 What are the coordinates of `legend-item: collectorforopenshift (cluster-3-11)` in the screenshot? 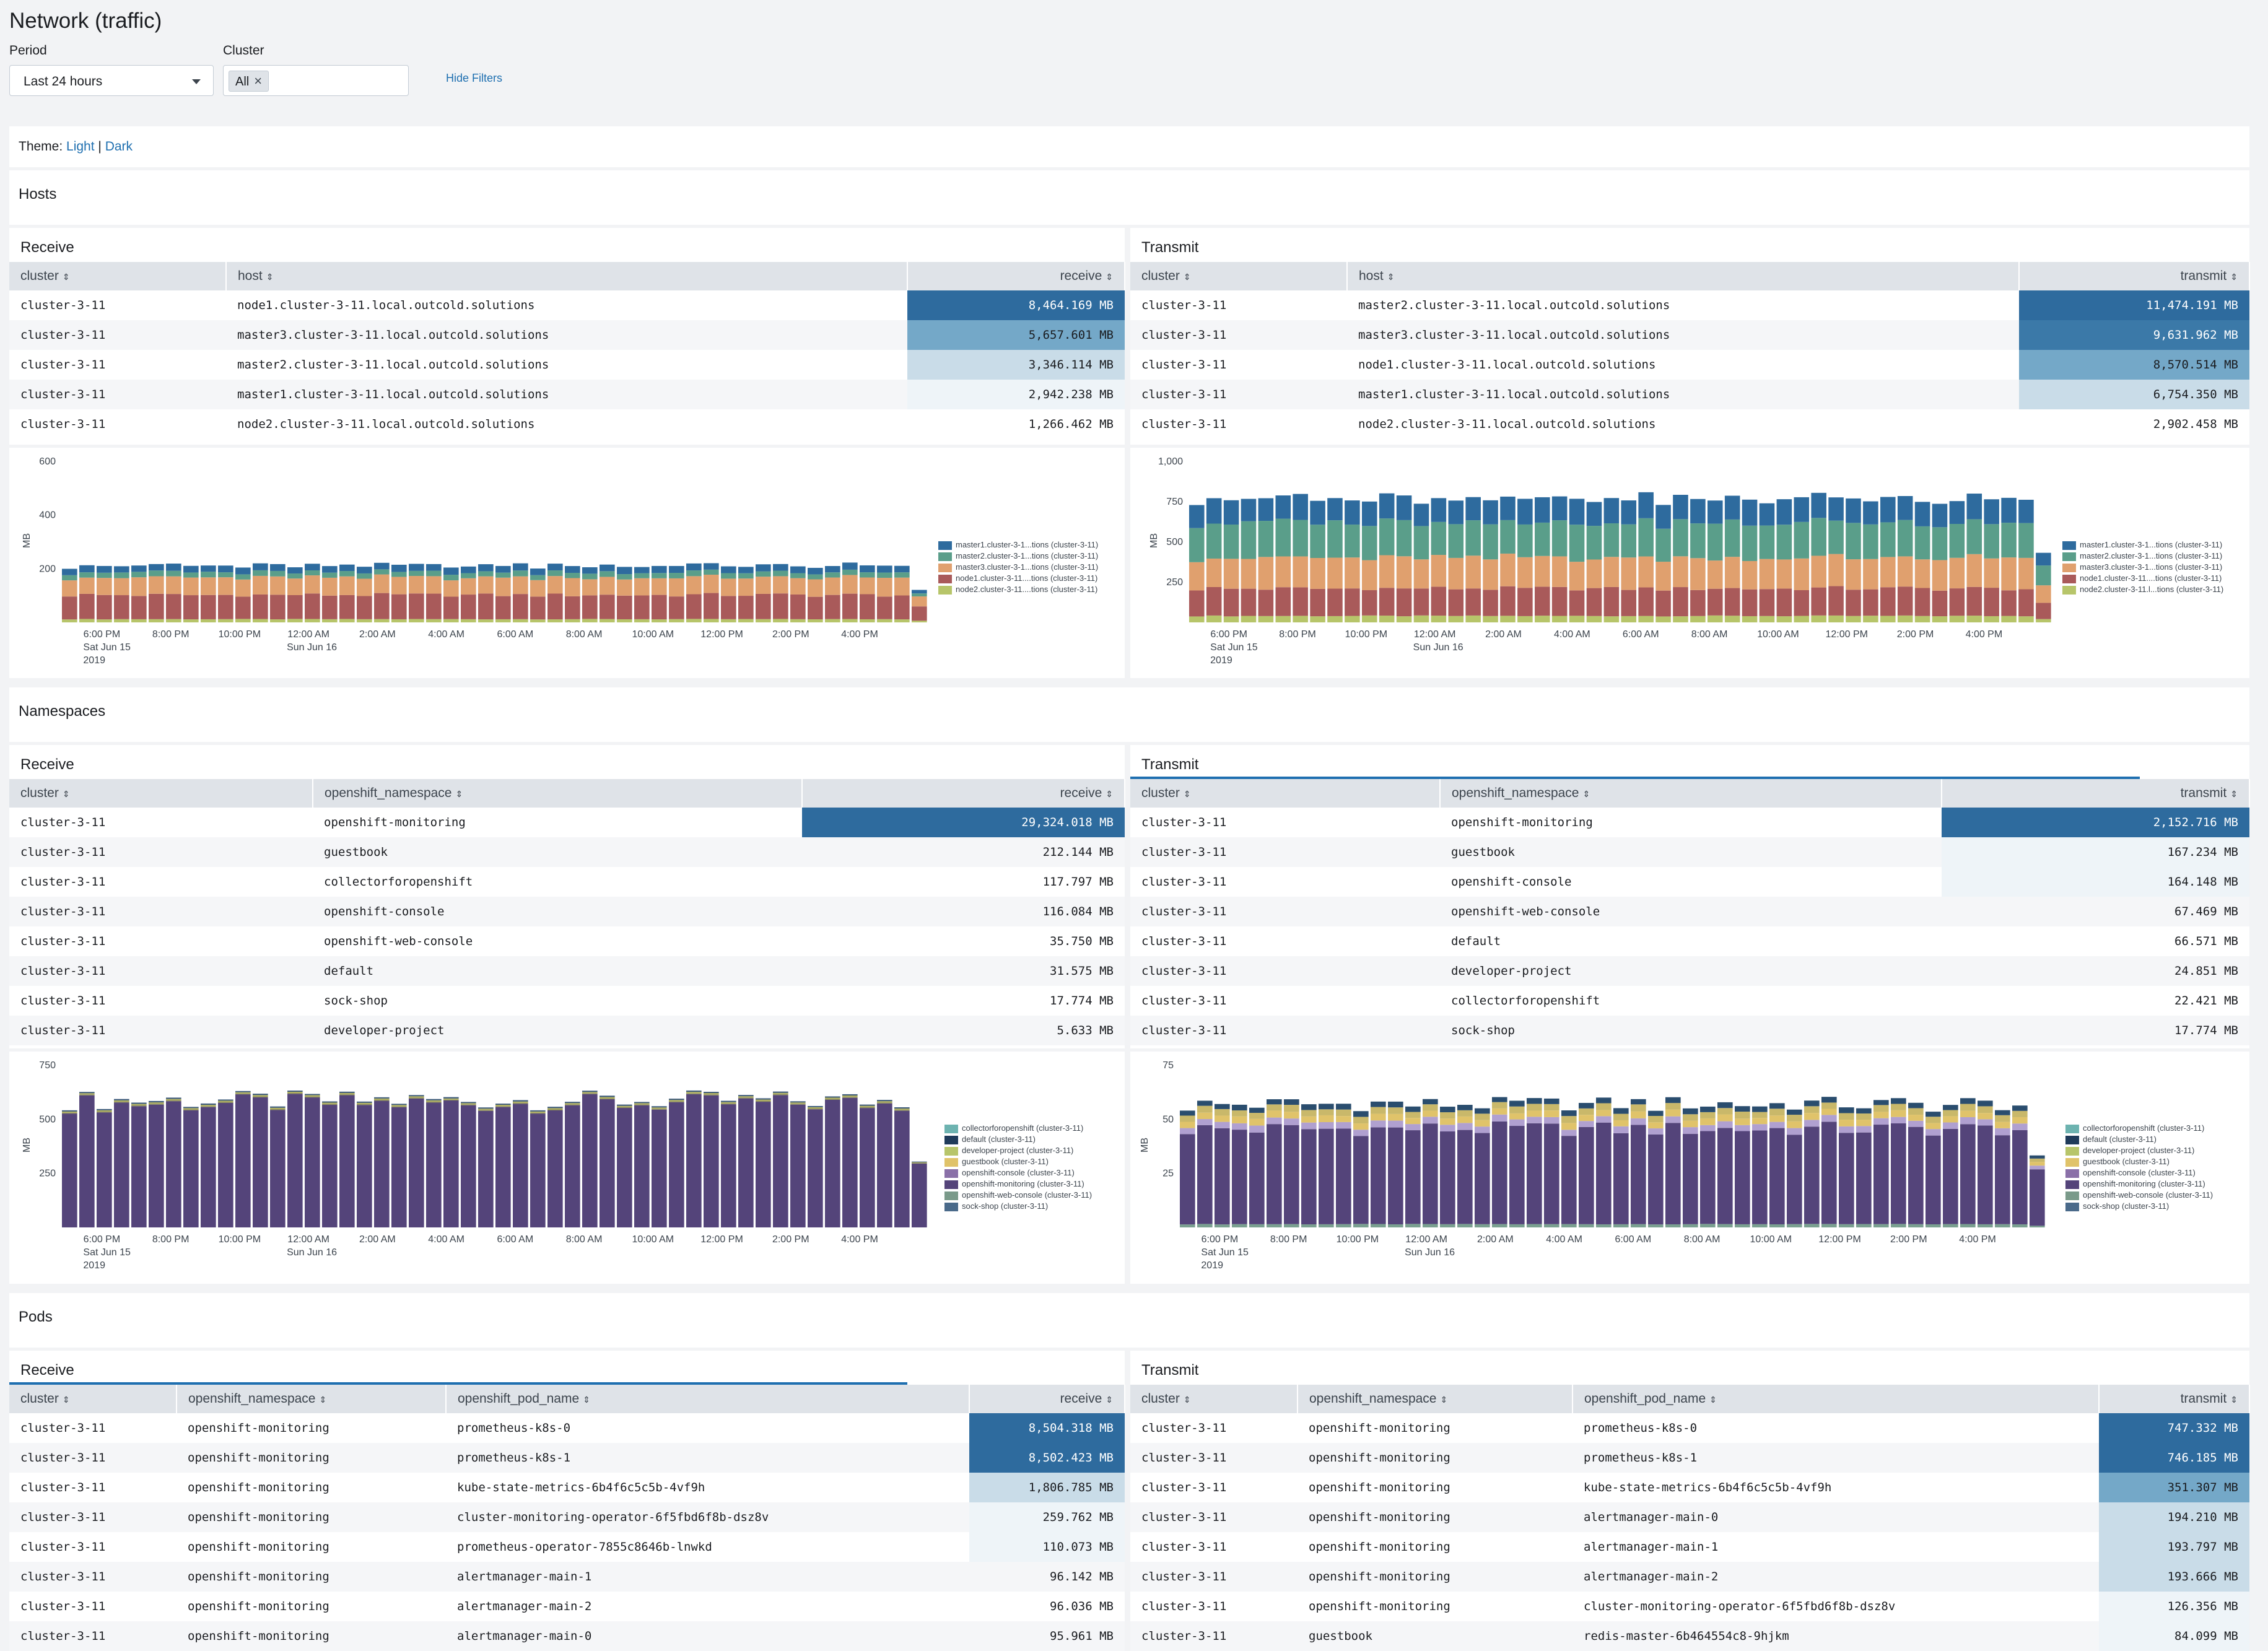 It's located at (2139, 1128).